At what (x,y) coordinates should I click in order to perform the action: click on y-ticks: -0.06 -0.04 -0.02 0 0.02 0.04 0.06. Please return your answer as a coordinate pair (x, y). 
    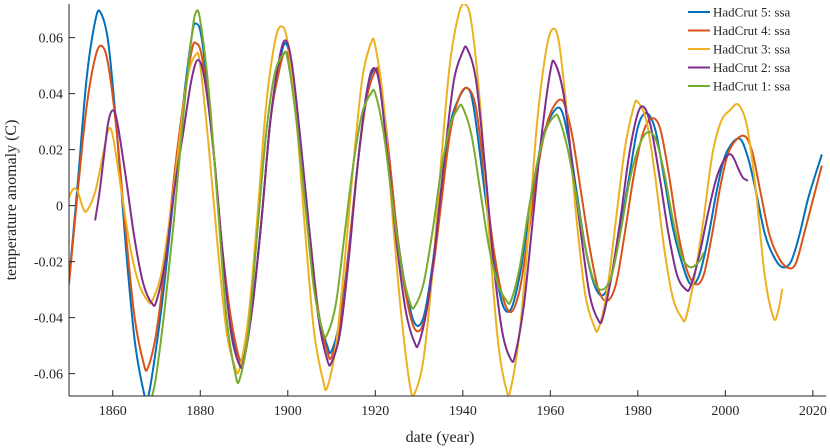
    Looking at the image, I should click on (54, 207).